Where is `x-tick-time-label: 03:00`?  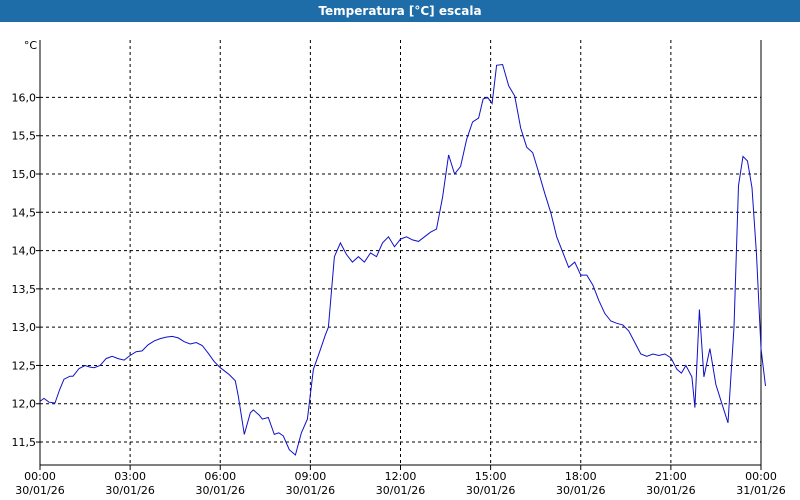 x-tick-time-label: 03:00 is located at coordinates (130, 476).